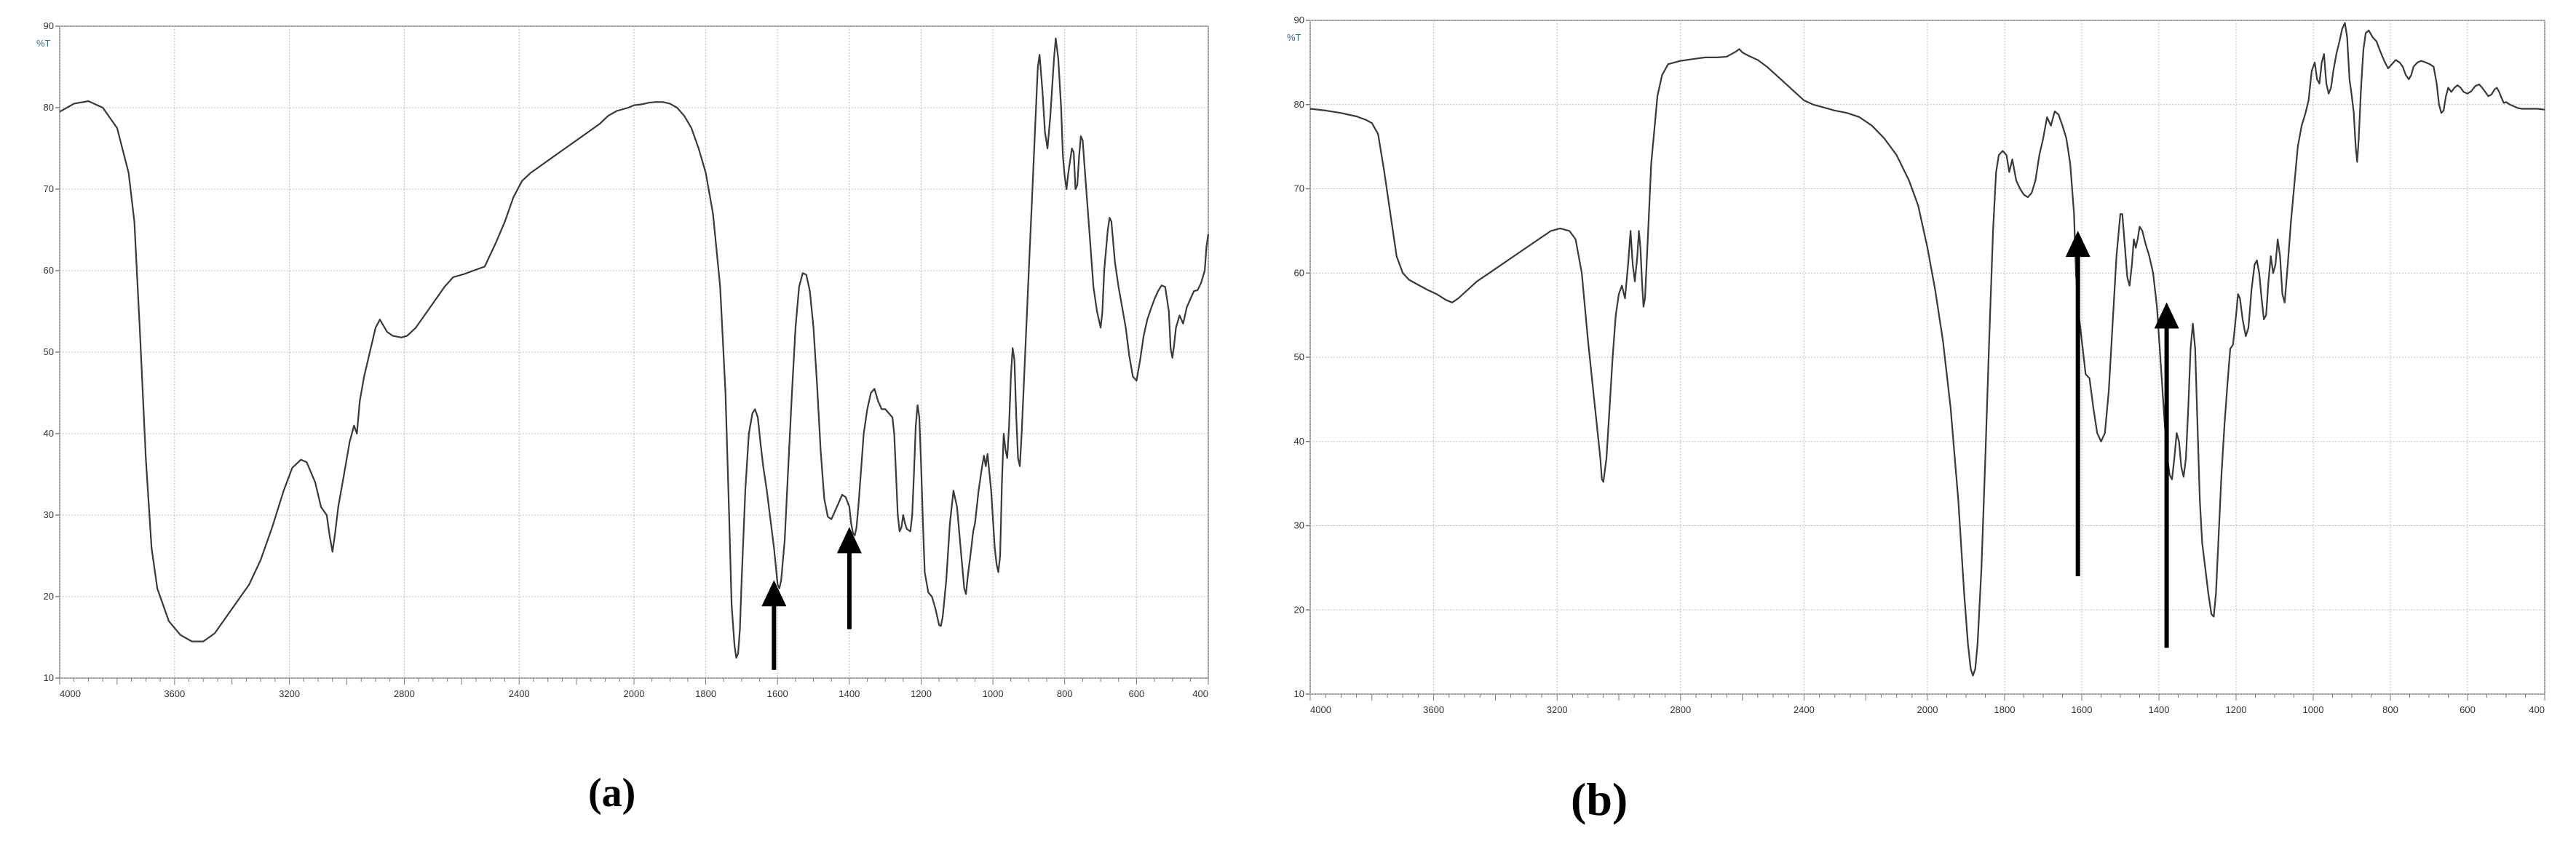  Describe the element at coordinates (49, 25) in the screenshot. I see `chart-a-y-tick-label: 90` at that location.